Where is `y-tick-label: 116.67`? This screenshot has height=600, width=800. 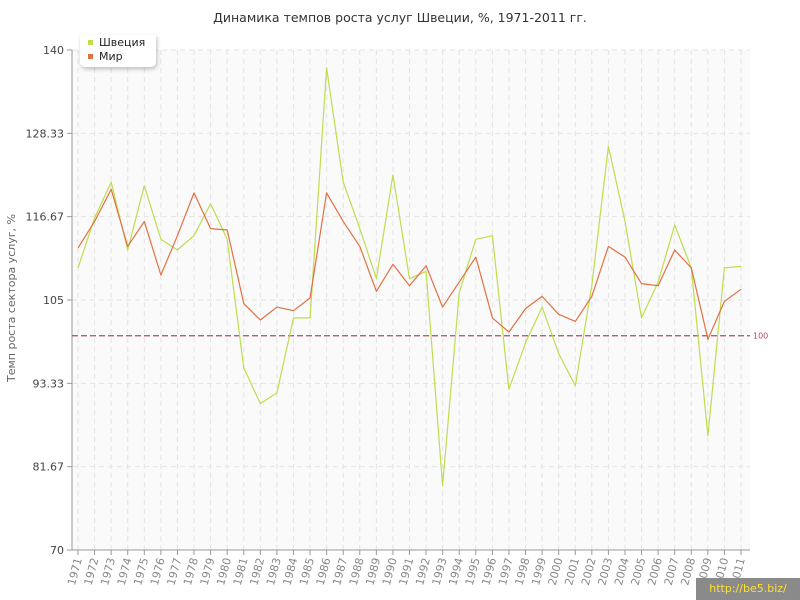 y-tick-label: 116.67 is located at coordinates (45, 217).